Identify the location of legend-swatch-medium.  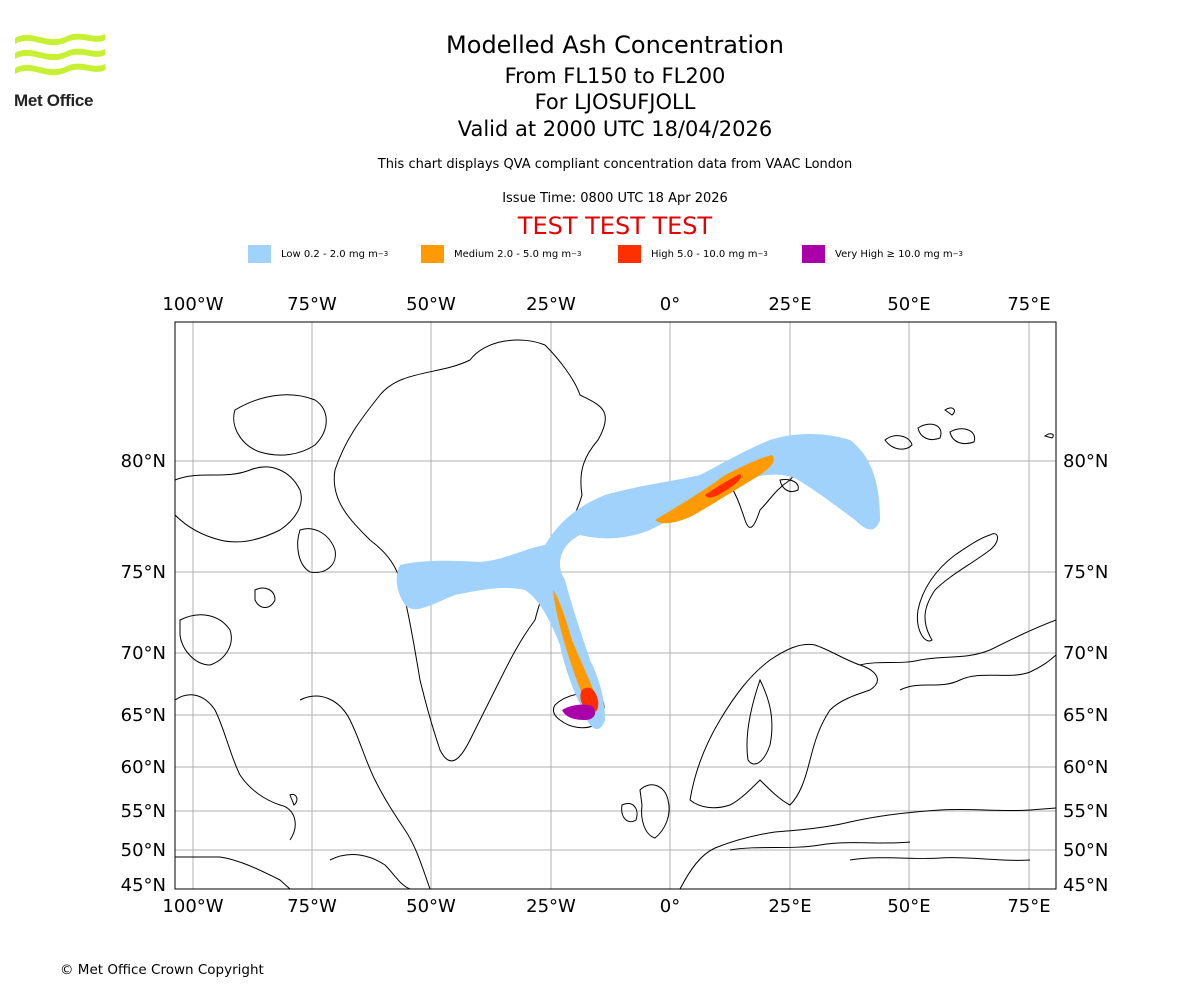
(432, 254).